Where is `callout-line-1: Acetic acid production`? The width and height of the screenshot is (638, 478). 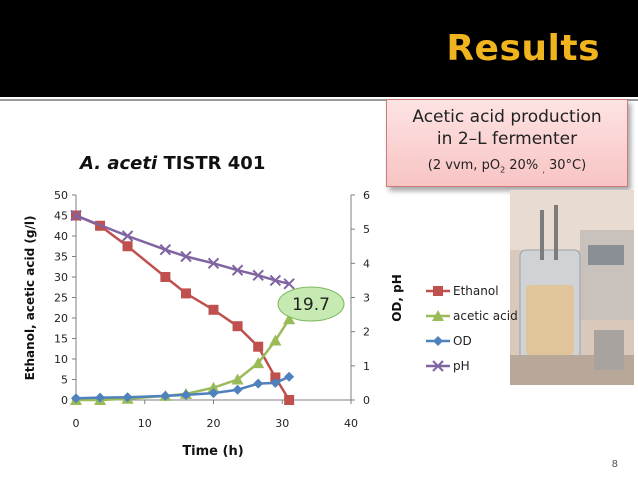 callout-line-1: Acetic acid production is located at coordinates (507, 117).